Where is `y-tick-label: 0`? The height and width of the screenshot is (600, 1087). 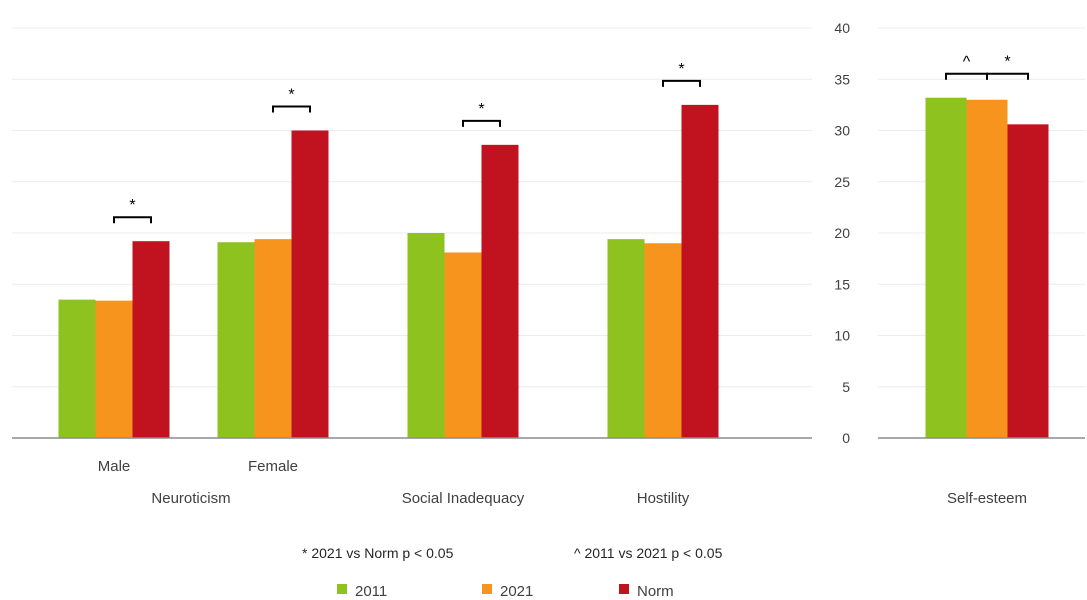
y-tick-label: 0 is located at coordinates (846, 438).